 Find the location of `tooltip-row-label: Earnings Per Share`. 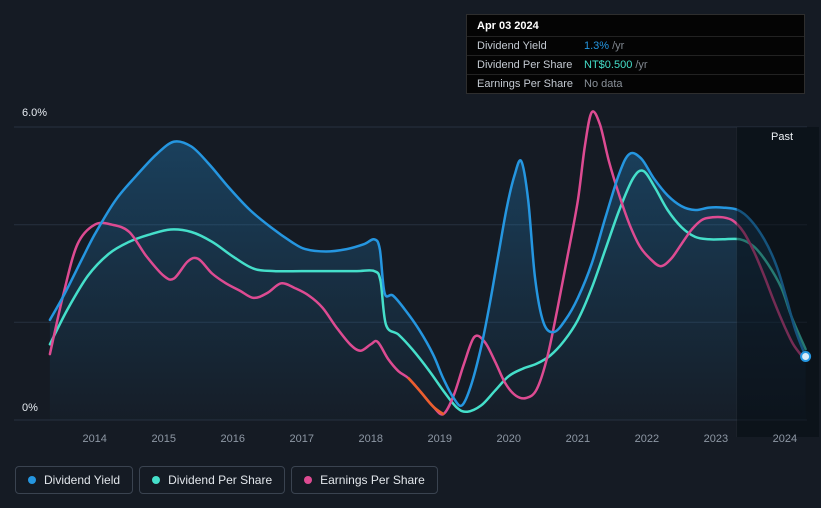

tooltip-row-label: Earnings Per Share is located at coordinates (525, 84).